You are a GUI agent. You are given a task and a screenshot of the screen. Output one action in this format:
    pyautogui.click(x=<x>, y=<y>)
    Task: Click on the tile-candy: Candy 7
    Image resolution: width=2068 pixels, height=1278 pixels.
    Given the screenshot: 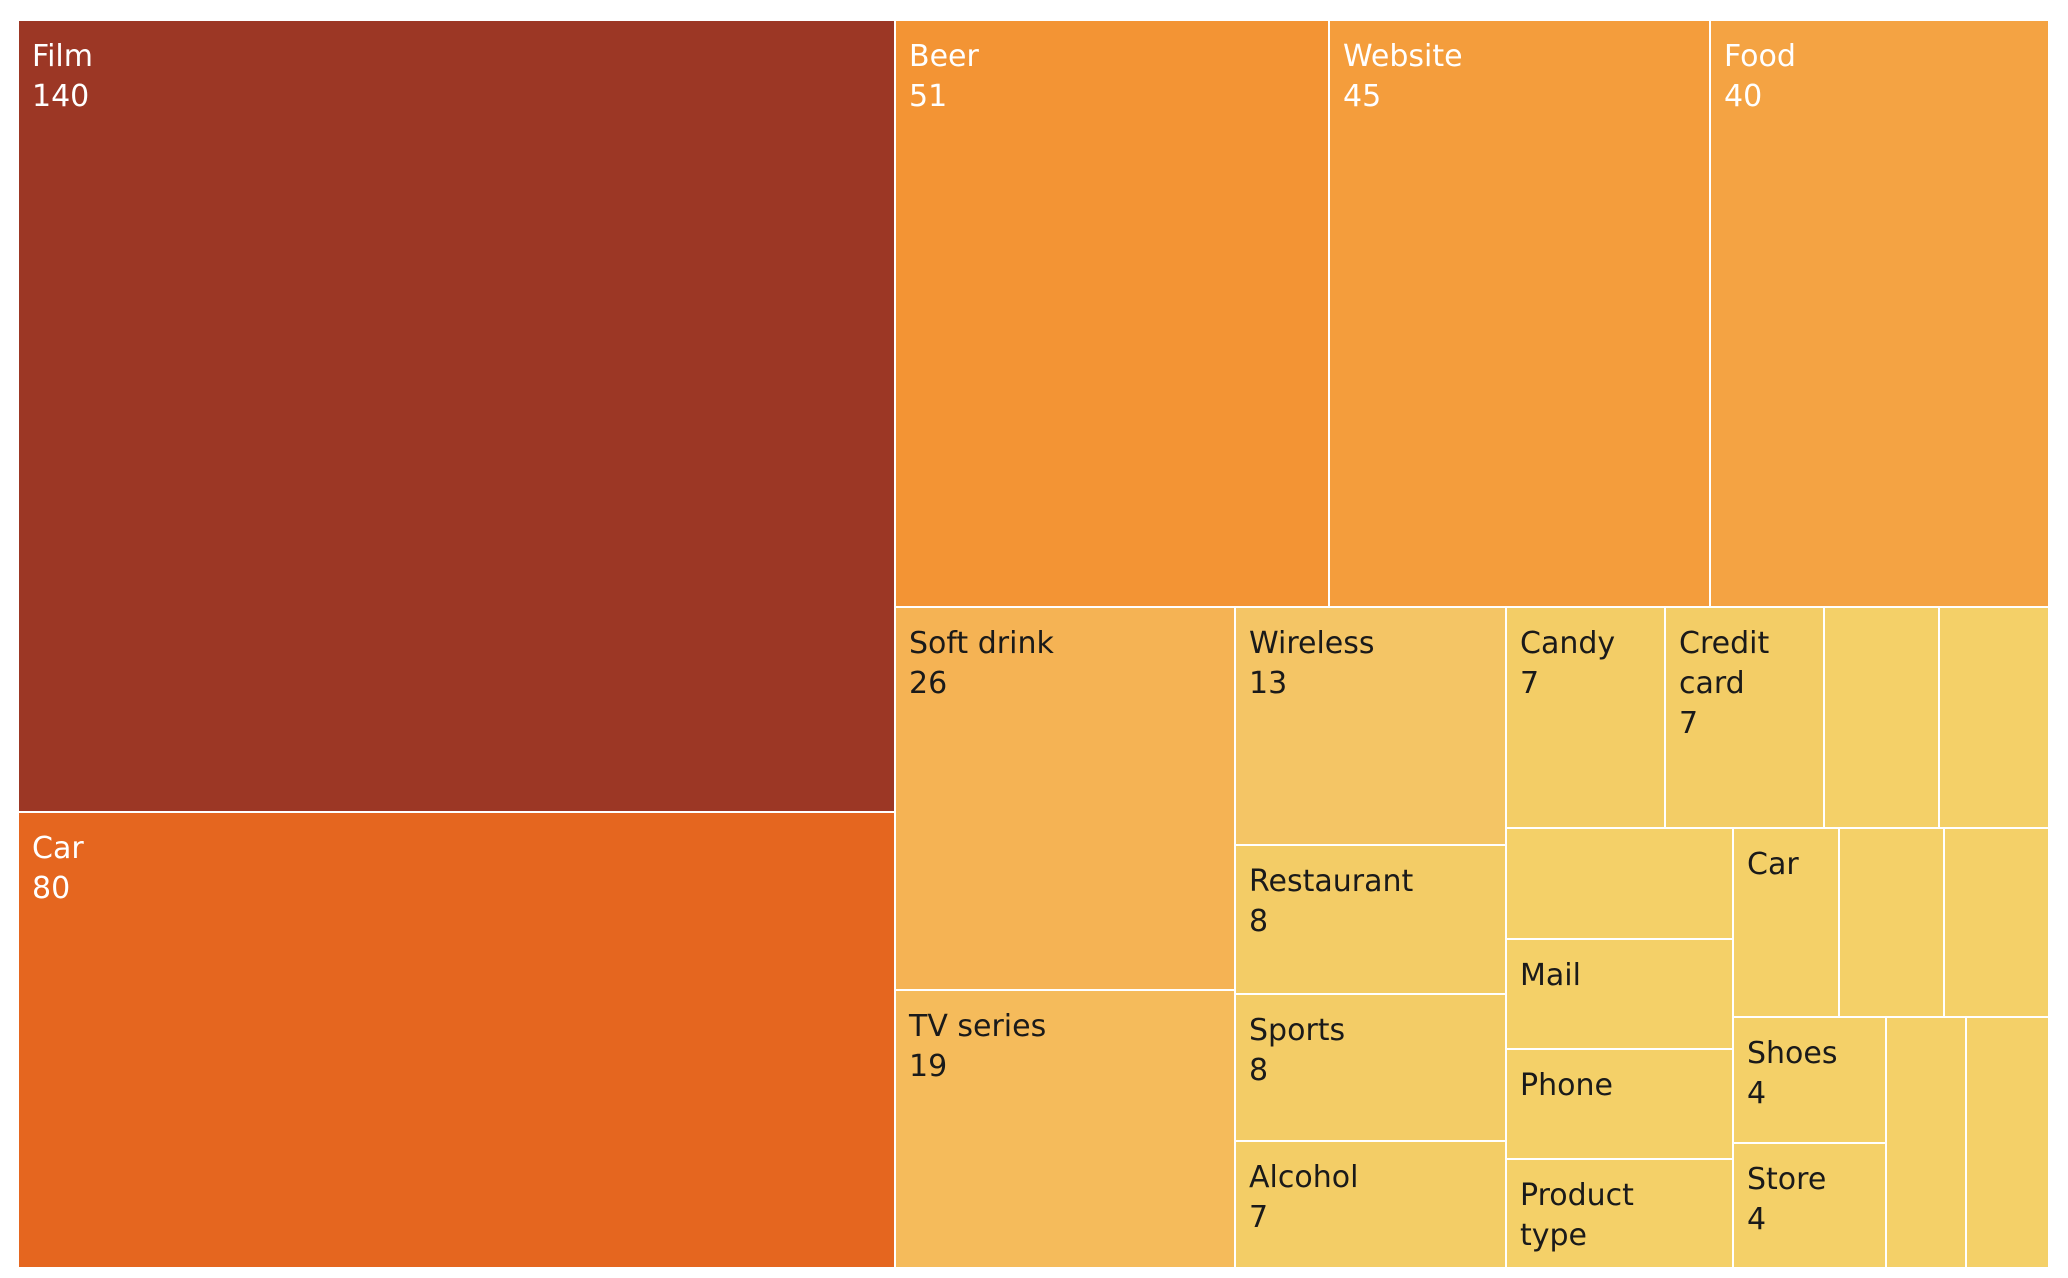 What is the action you would take?
    pyautogui.click(x=1585, y=717)
    